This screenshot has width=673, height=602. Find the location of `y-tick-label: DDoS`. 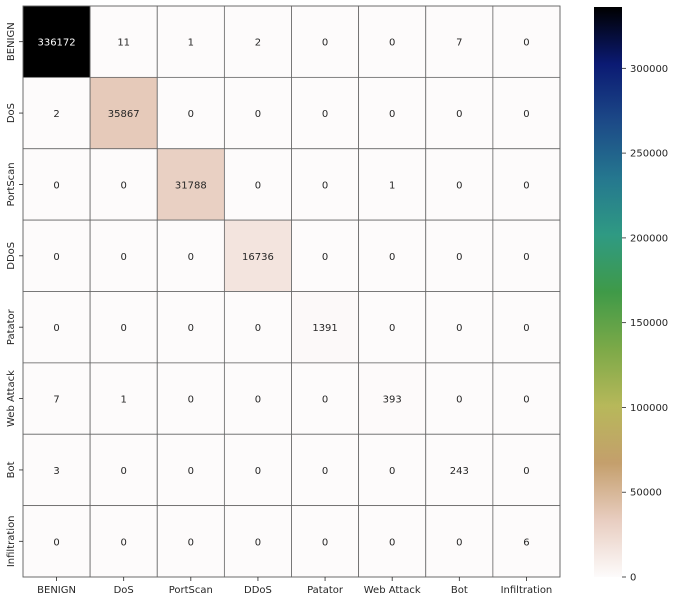

y-tick-label: DDoS is located at coordinates (11, 256).